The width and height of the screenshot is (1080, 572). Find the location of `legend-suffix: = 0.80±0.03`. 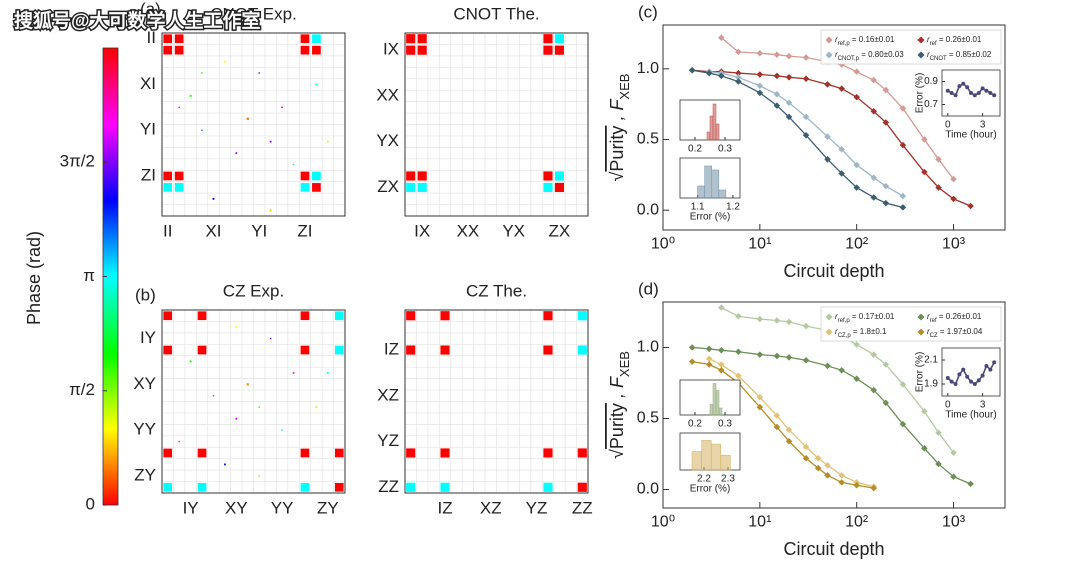

legend-suffix: = 0.80±0.03 is located at coordinates (881, 54).